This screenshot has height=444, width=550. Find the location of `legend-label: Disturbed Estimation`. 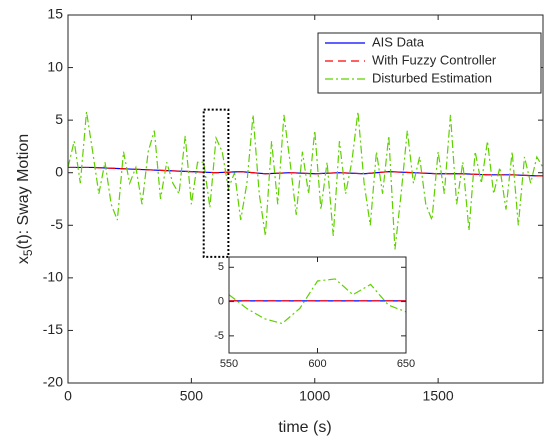

legend-label: Disturbed Estimation is located at coordinates (432, 77).